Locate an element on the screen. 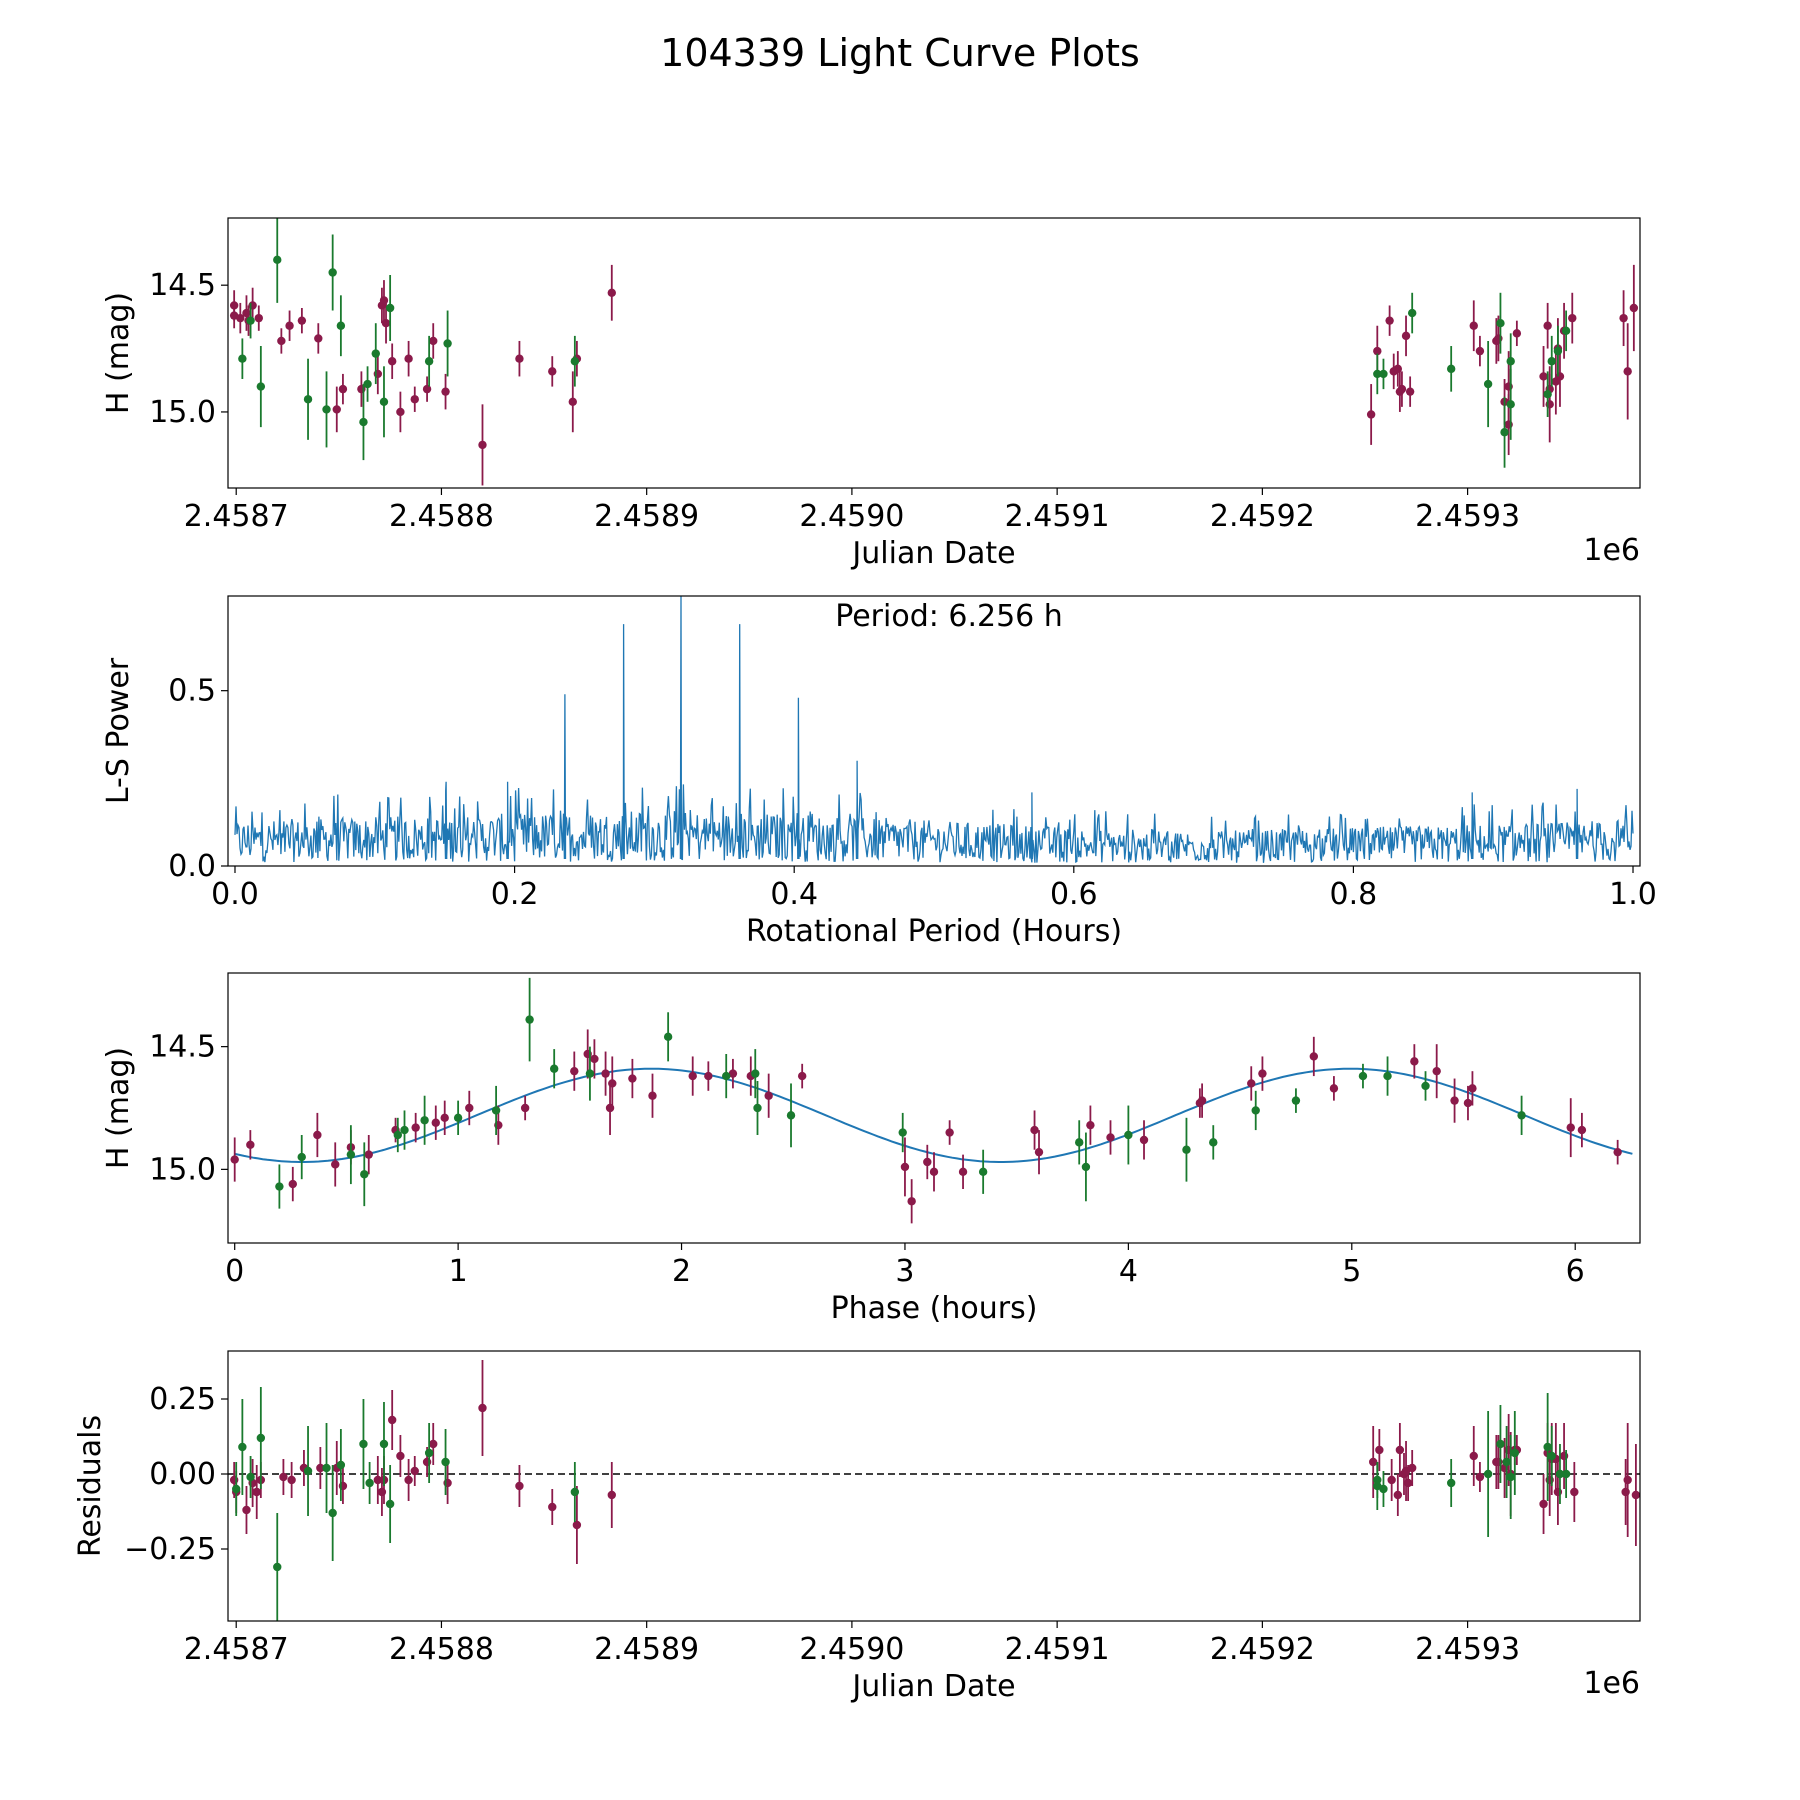 Image resolution: width=1800 pixels, height=1800 pixels. x-tick-label: 2 is located at coordinates (681, 1271).